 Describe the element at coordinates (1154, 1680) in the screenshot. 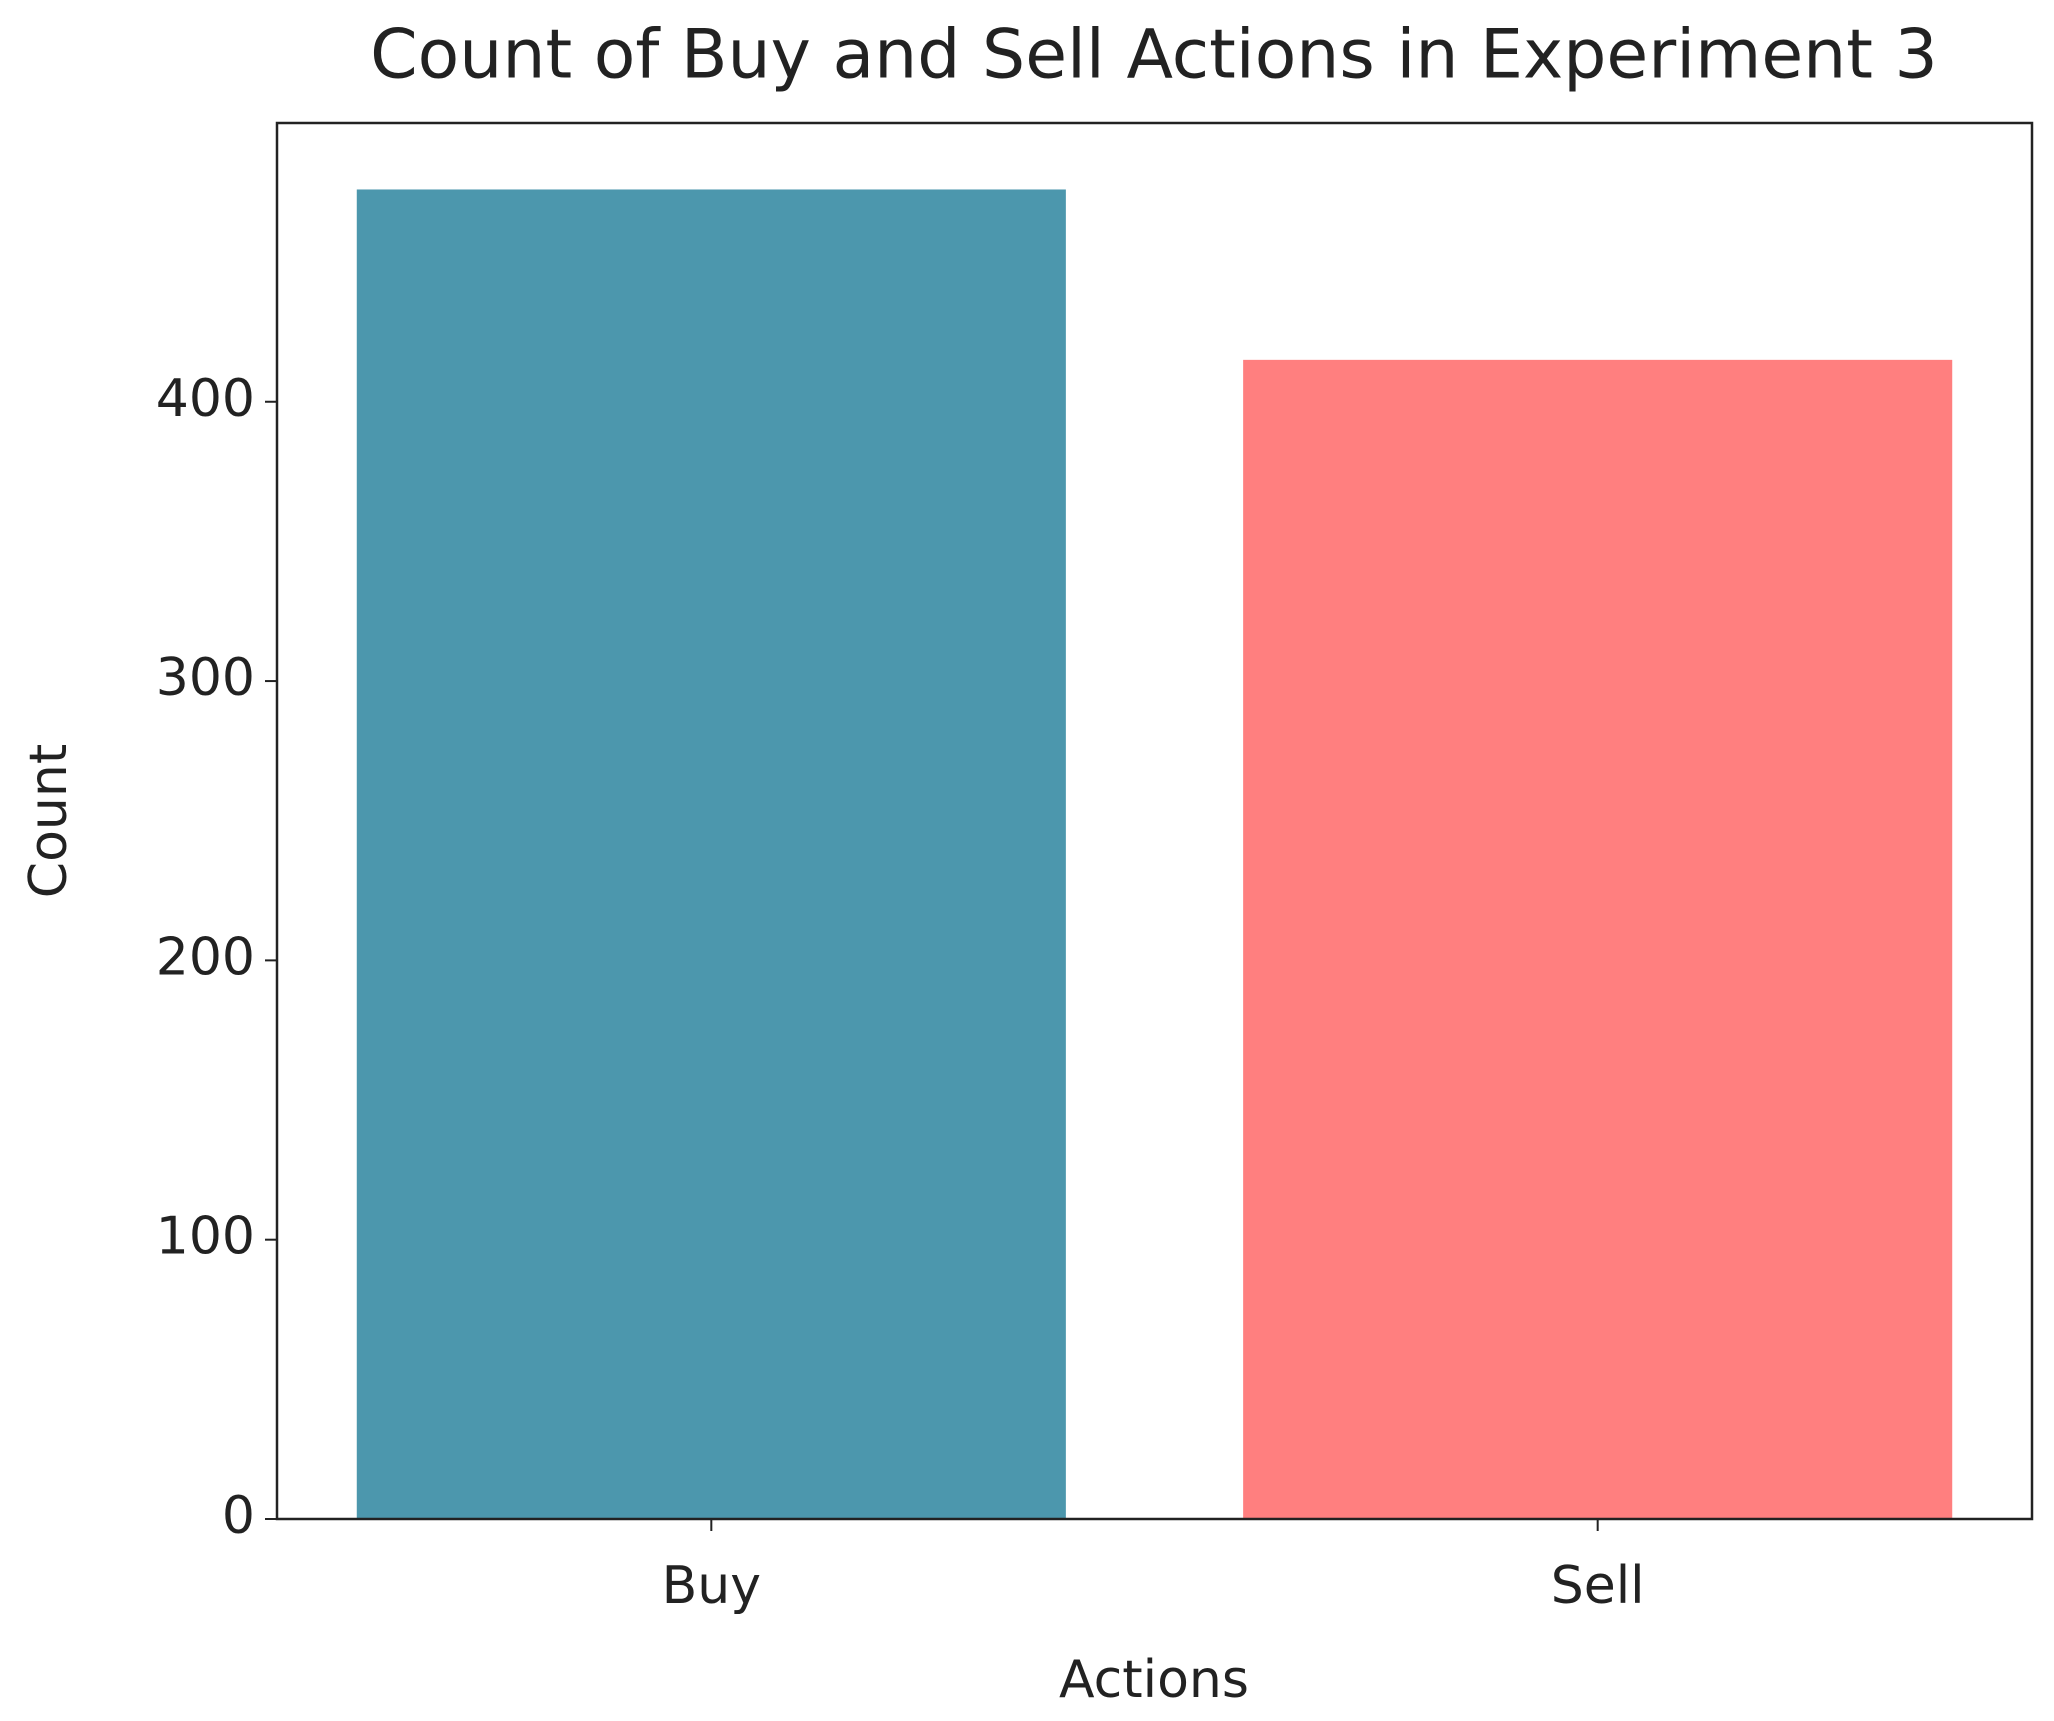

I see `x-axis-label: Actions` at that location.